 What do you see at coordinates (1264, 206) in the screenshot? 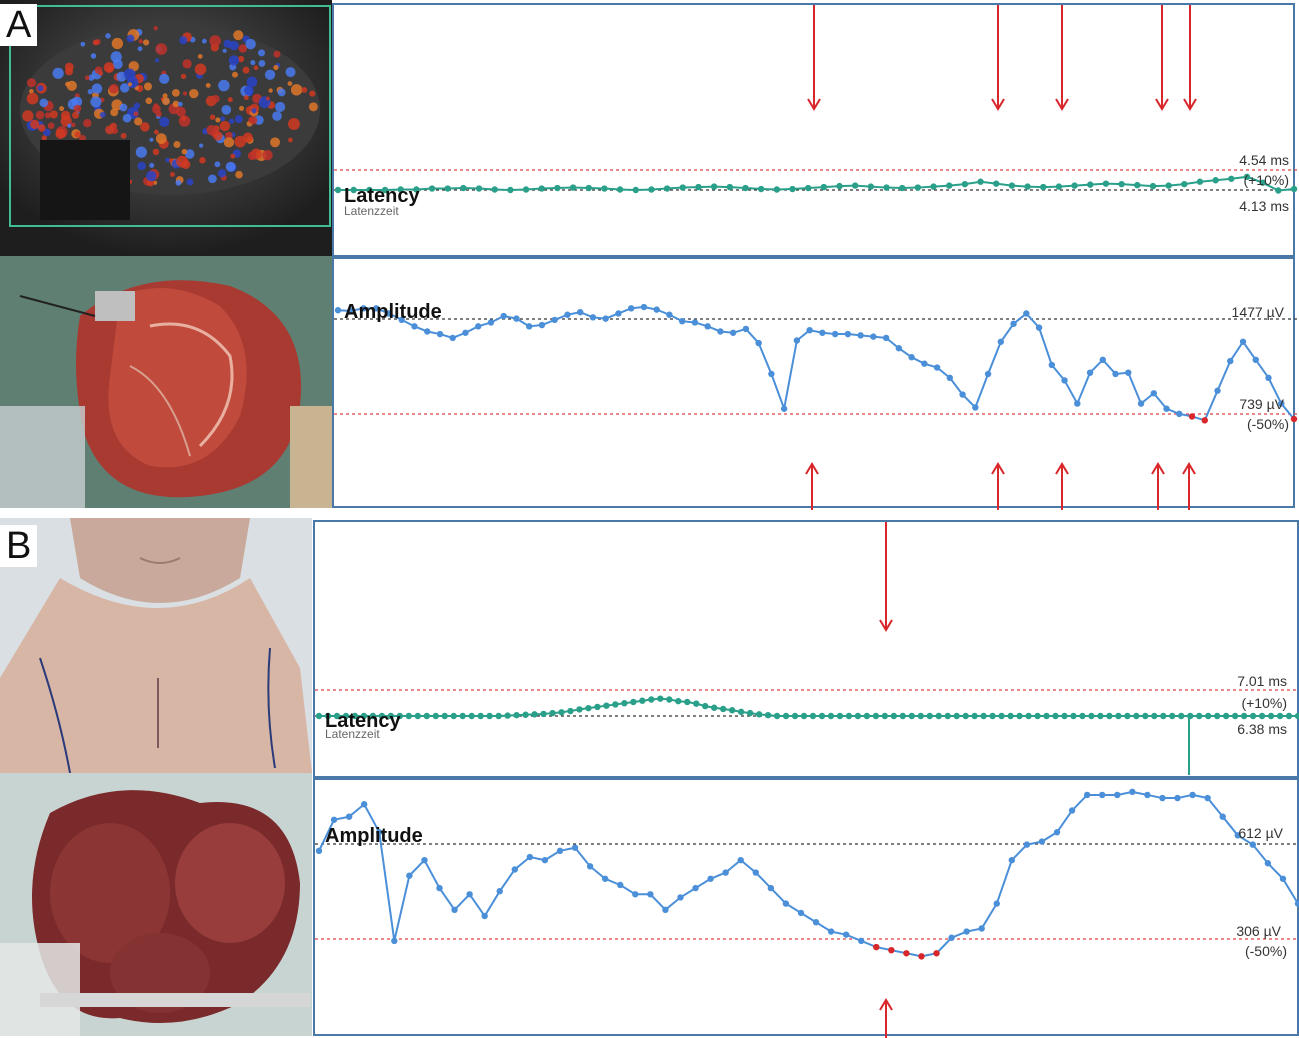
I see `latency-baseline-label: 4.13 ms` at bounding box center [1264, 206].